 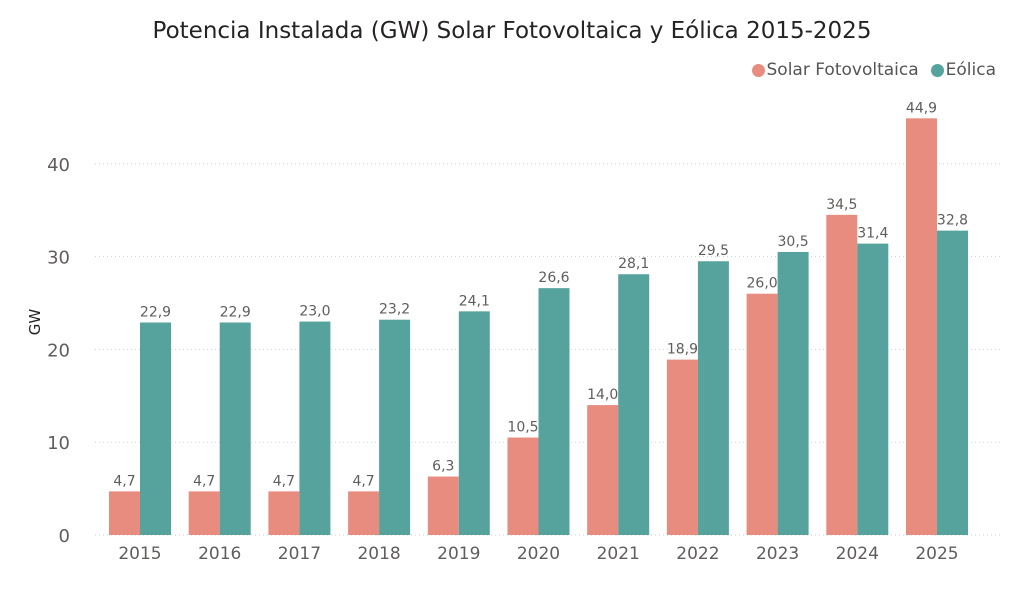 What do you see at coordinates (458, 554) in the screenshot?
I see `x-tick-label: 2019` at bounding box center [458, 554].